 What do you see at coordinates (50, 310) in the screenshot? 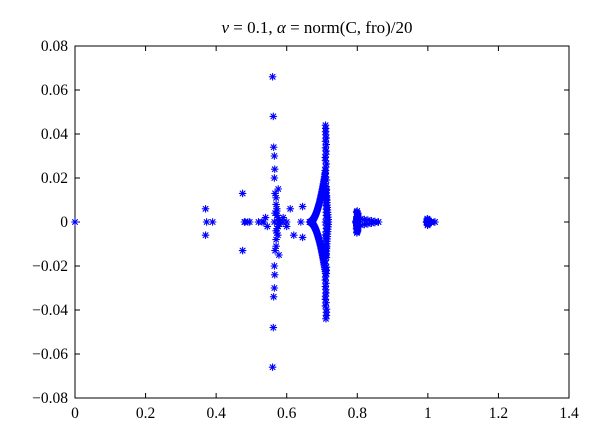
I see `y-tick-label: −0.04` at bounding box center [50, 310].